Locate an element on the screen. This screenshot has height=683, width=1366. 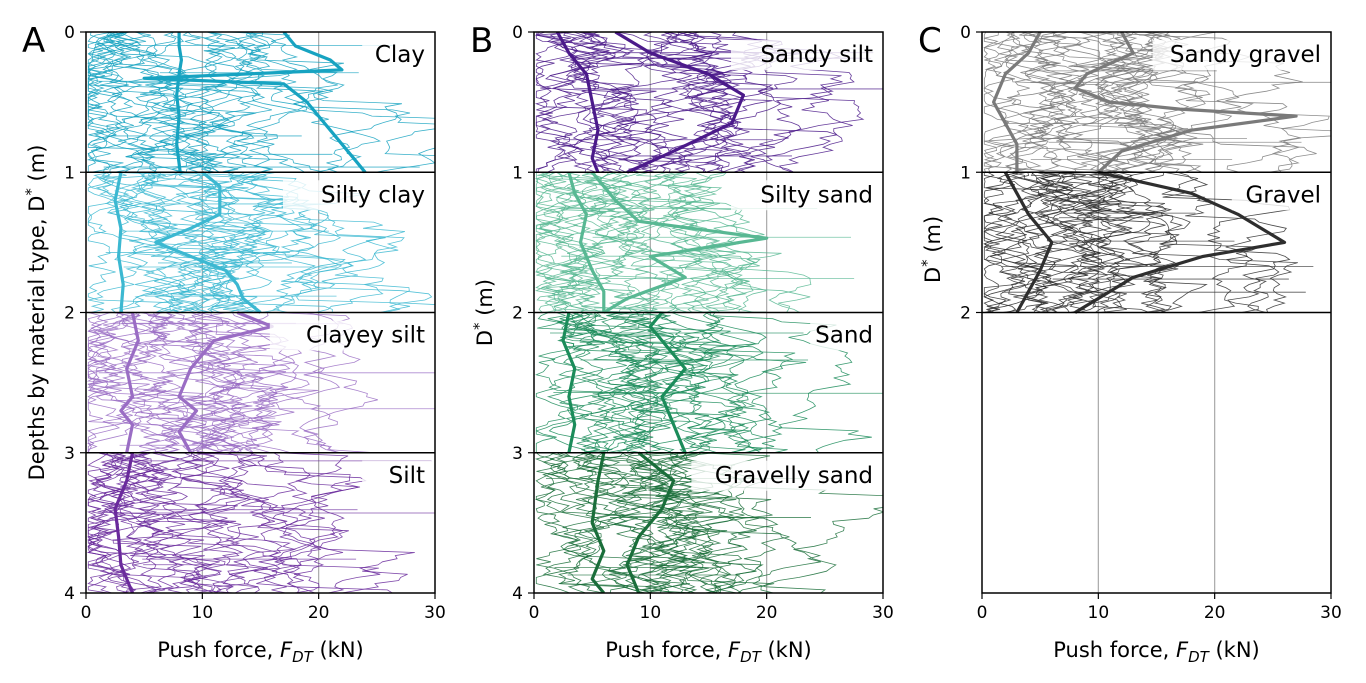
segment-label: Silty clay is located at coordinates (373, 195).